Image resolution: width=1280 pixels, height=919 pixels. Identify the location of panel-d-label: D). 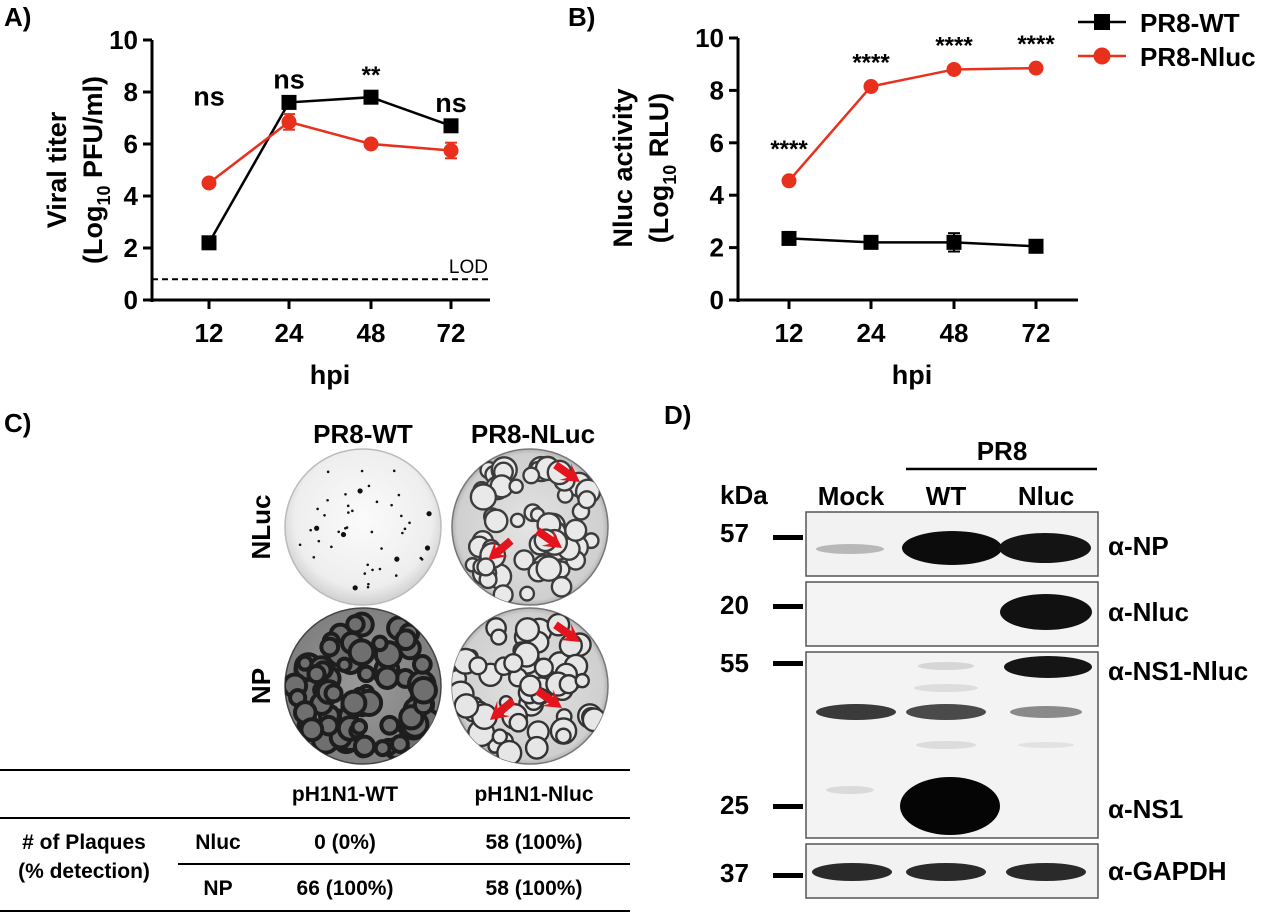
(677, 415).